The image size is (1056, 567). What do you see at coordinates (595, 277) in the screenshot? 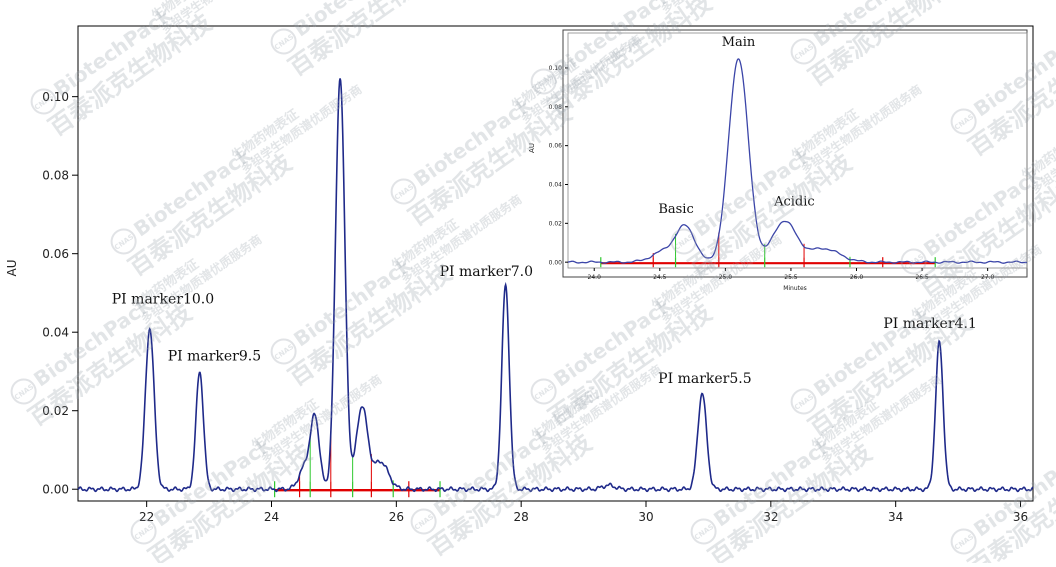
I see `x-tick-label: 24.0` at bounding box center [595, 277].